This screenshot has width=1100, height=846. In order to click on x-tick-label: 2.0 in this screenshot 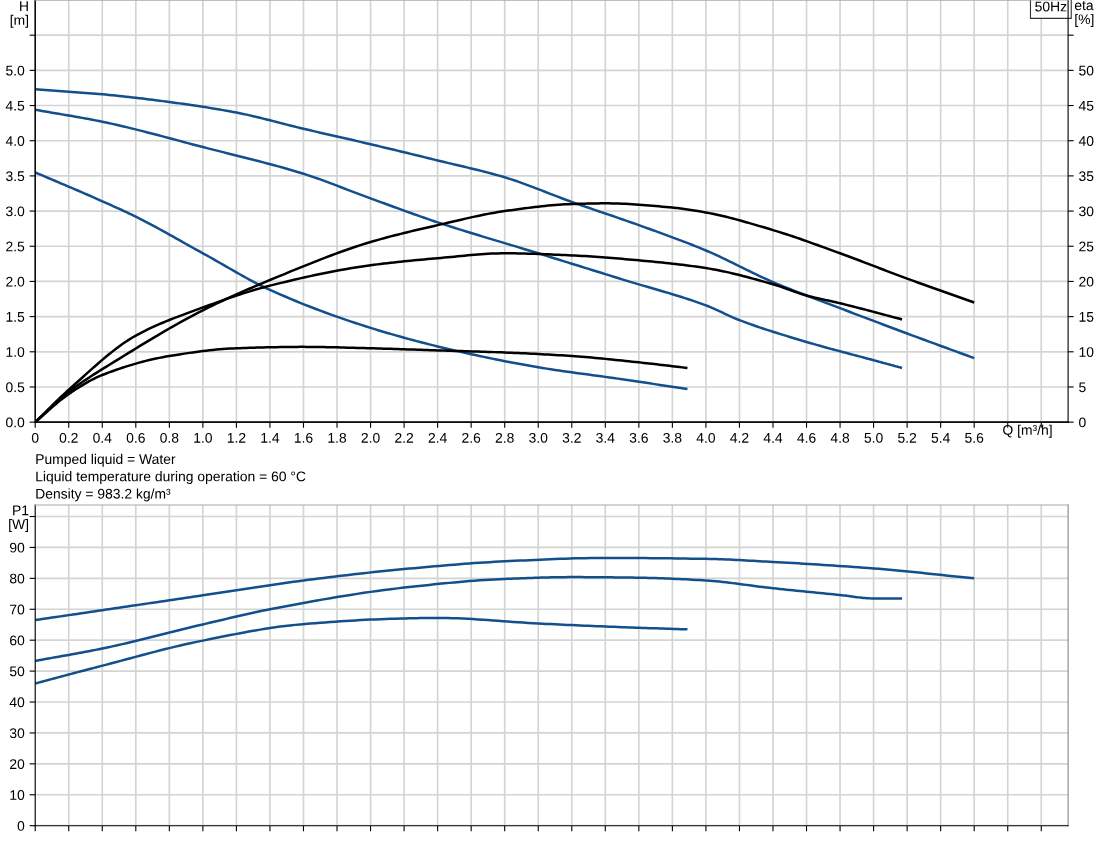, I will do `click(370, 437)`.